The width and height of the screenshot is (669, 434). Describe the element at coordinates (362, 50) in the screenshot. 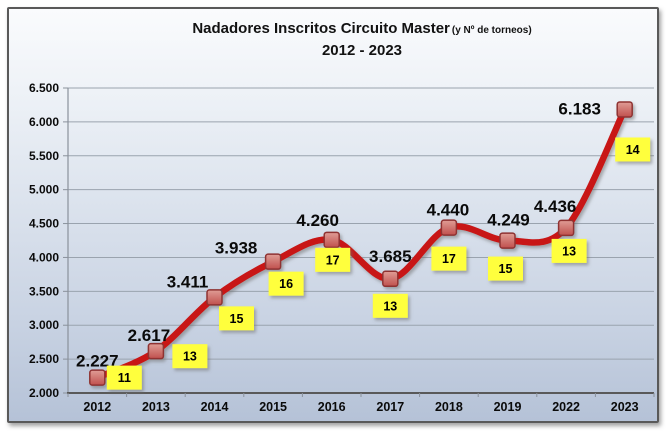

I see `chart-subtitle: 2012 - 2023` at that location.